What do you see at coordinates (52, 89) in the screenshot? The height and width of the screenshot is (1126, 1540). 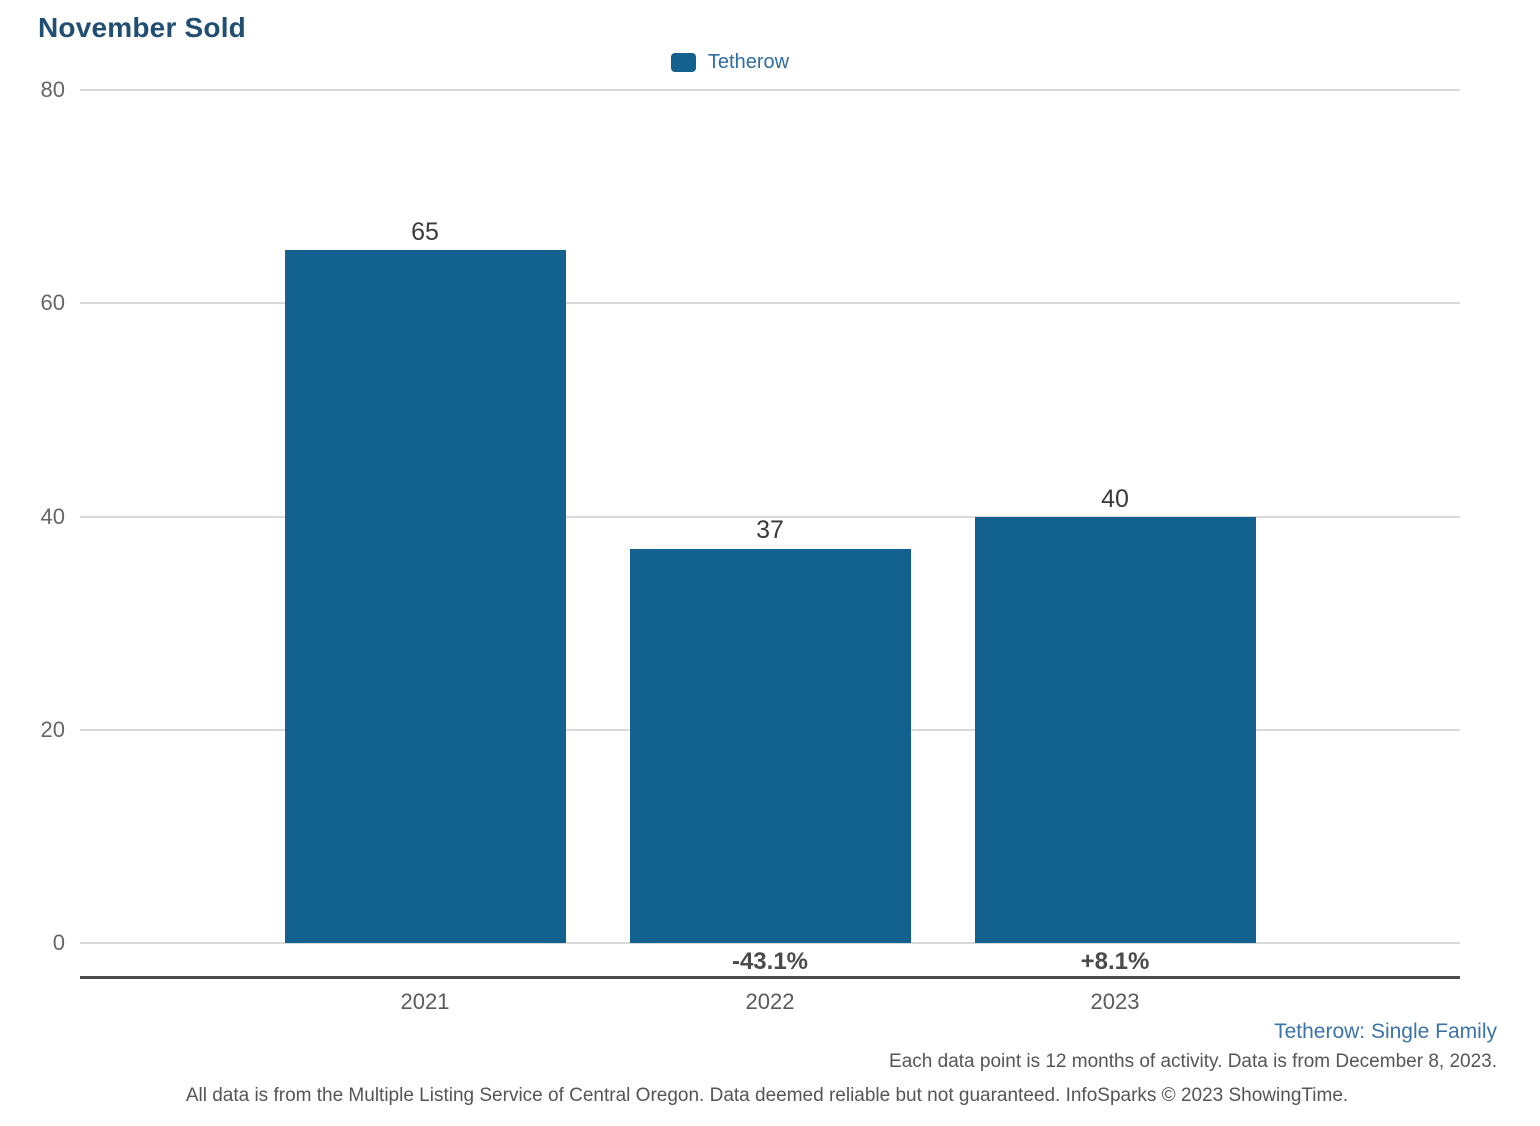 I see `y-tick-label-80: 80` at bounding box center [52, 89].